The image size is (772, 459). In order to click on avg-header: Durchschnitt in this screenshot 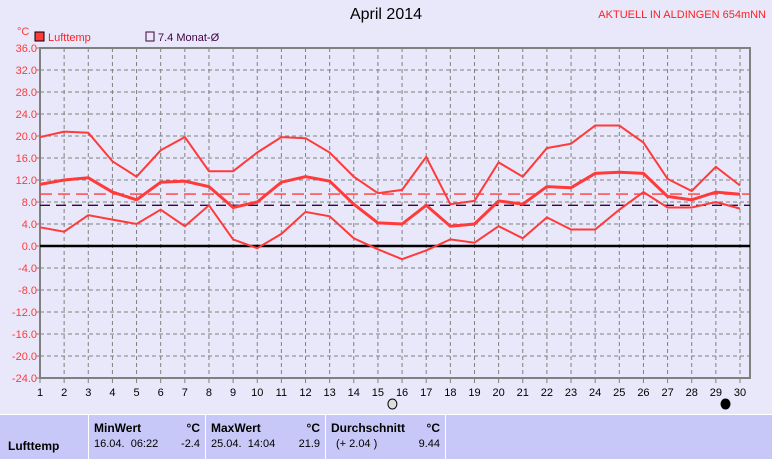, I will do `click(368, 428)`.